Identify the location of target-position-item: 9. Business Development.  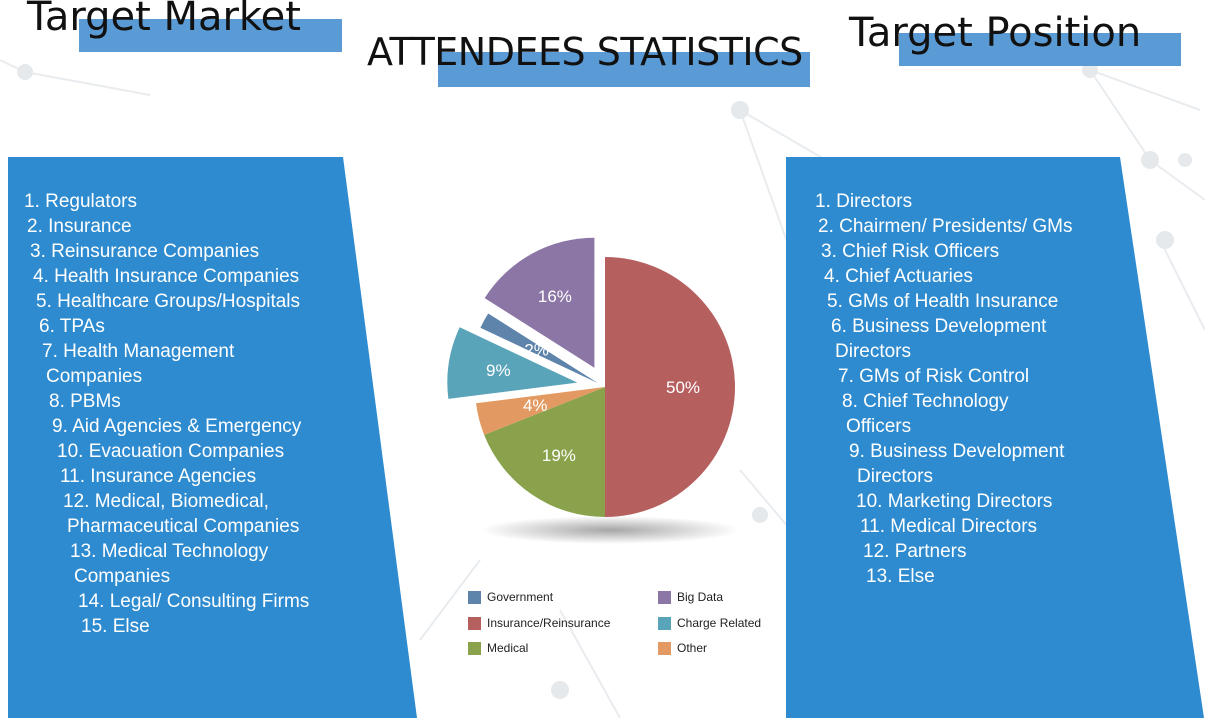
(957, 451).